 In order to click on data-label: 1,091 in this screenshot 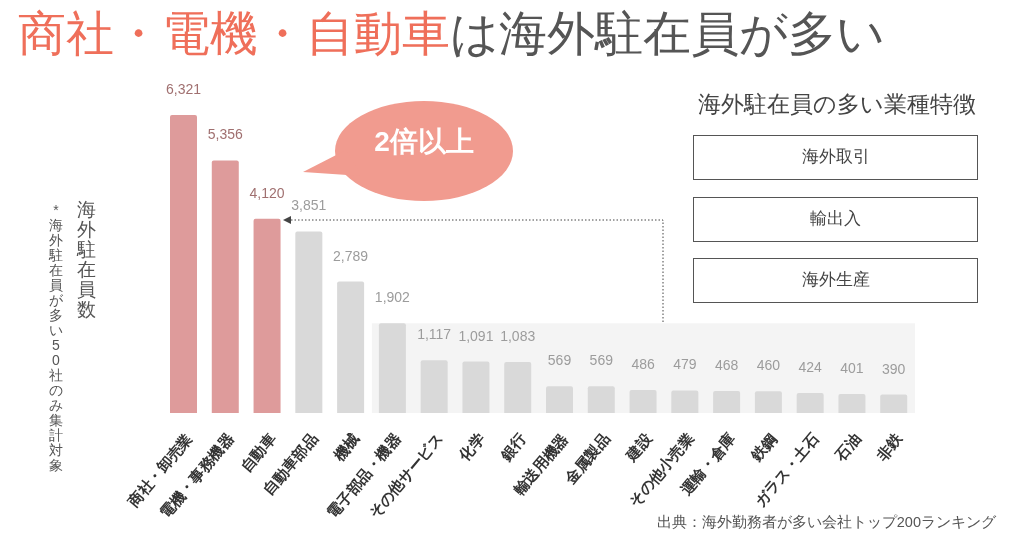, I will do `click(476, 335)`.